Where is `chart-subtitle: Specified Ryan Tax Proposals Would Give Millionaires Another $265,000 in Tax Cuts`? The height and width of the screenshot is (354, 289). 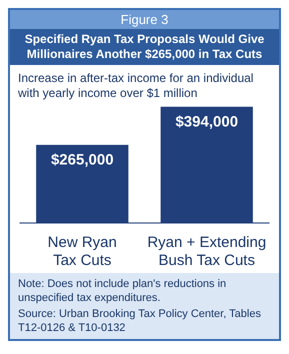
chart-subtitle: Specified Ryan Tax Proposals Would Give Millionaires Another $265,000 in Tax Cuts is located at coordinates (144, 47).